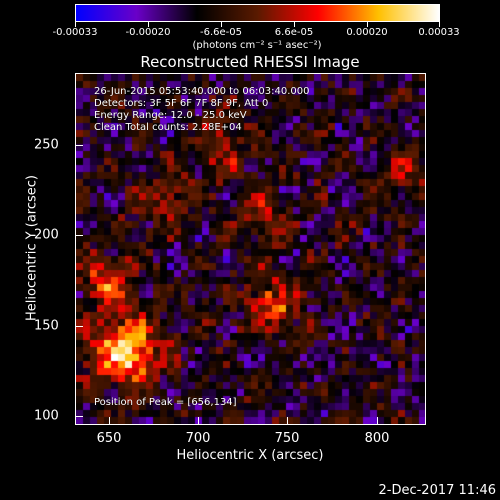  I want to click on peak-position-text: Position of Peak = [656,134], so click(165, 402).